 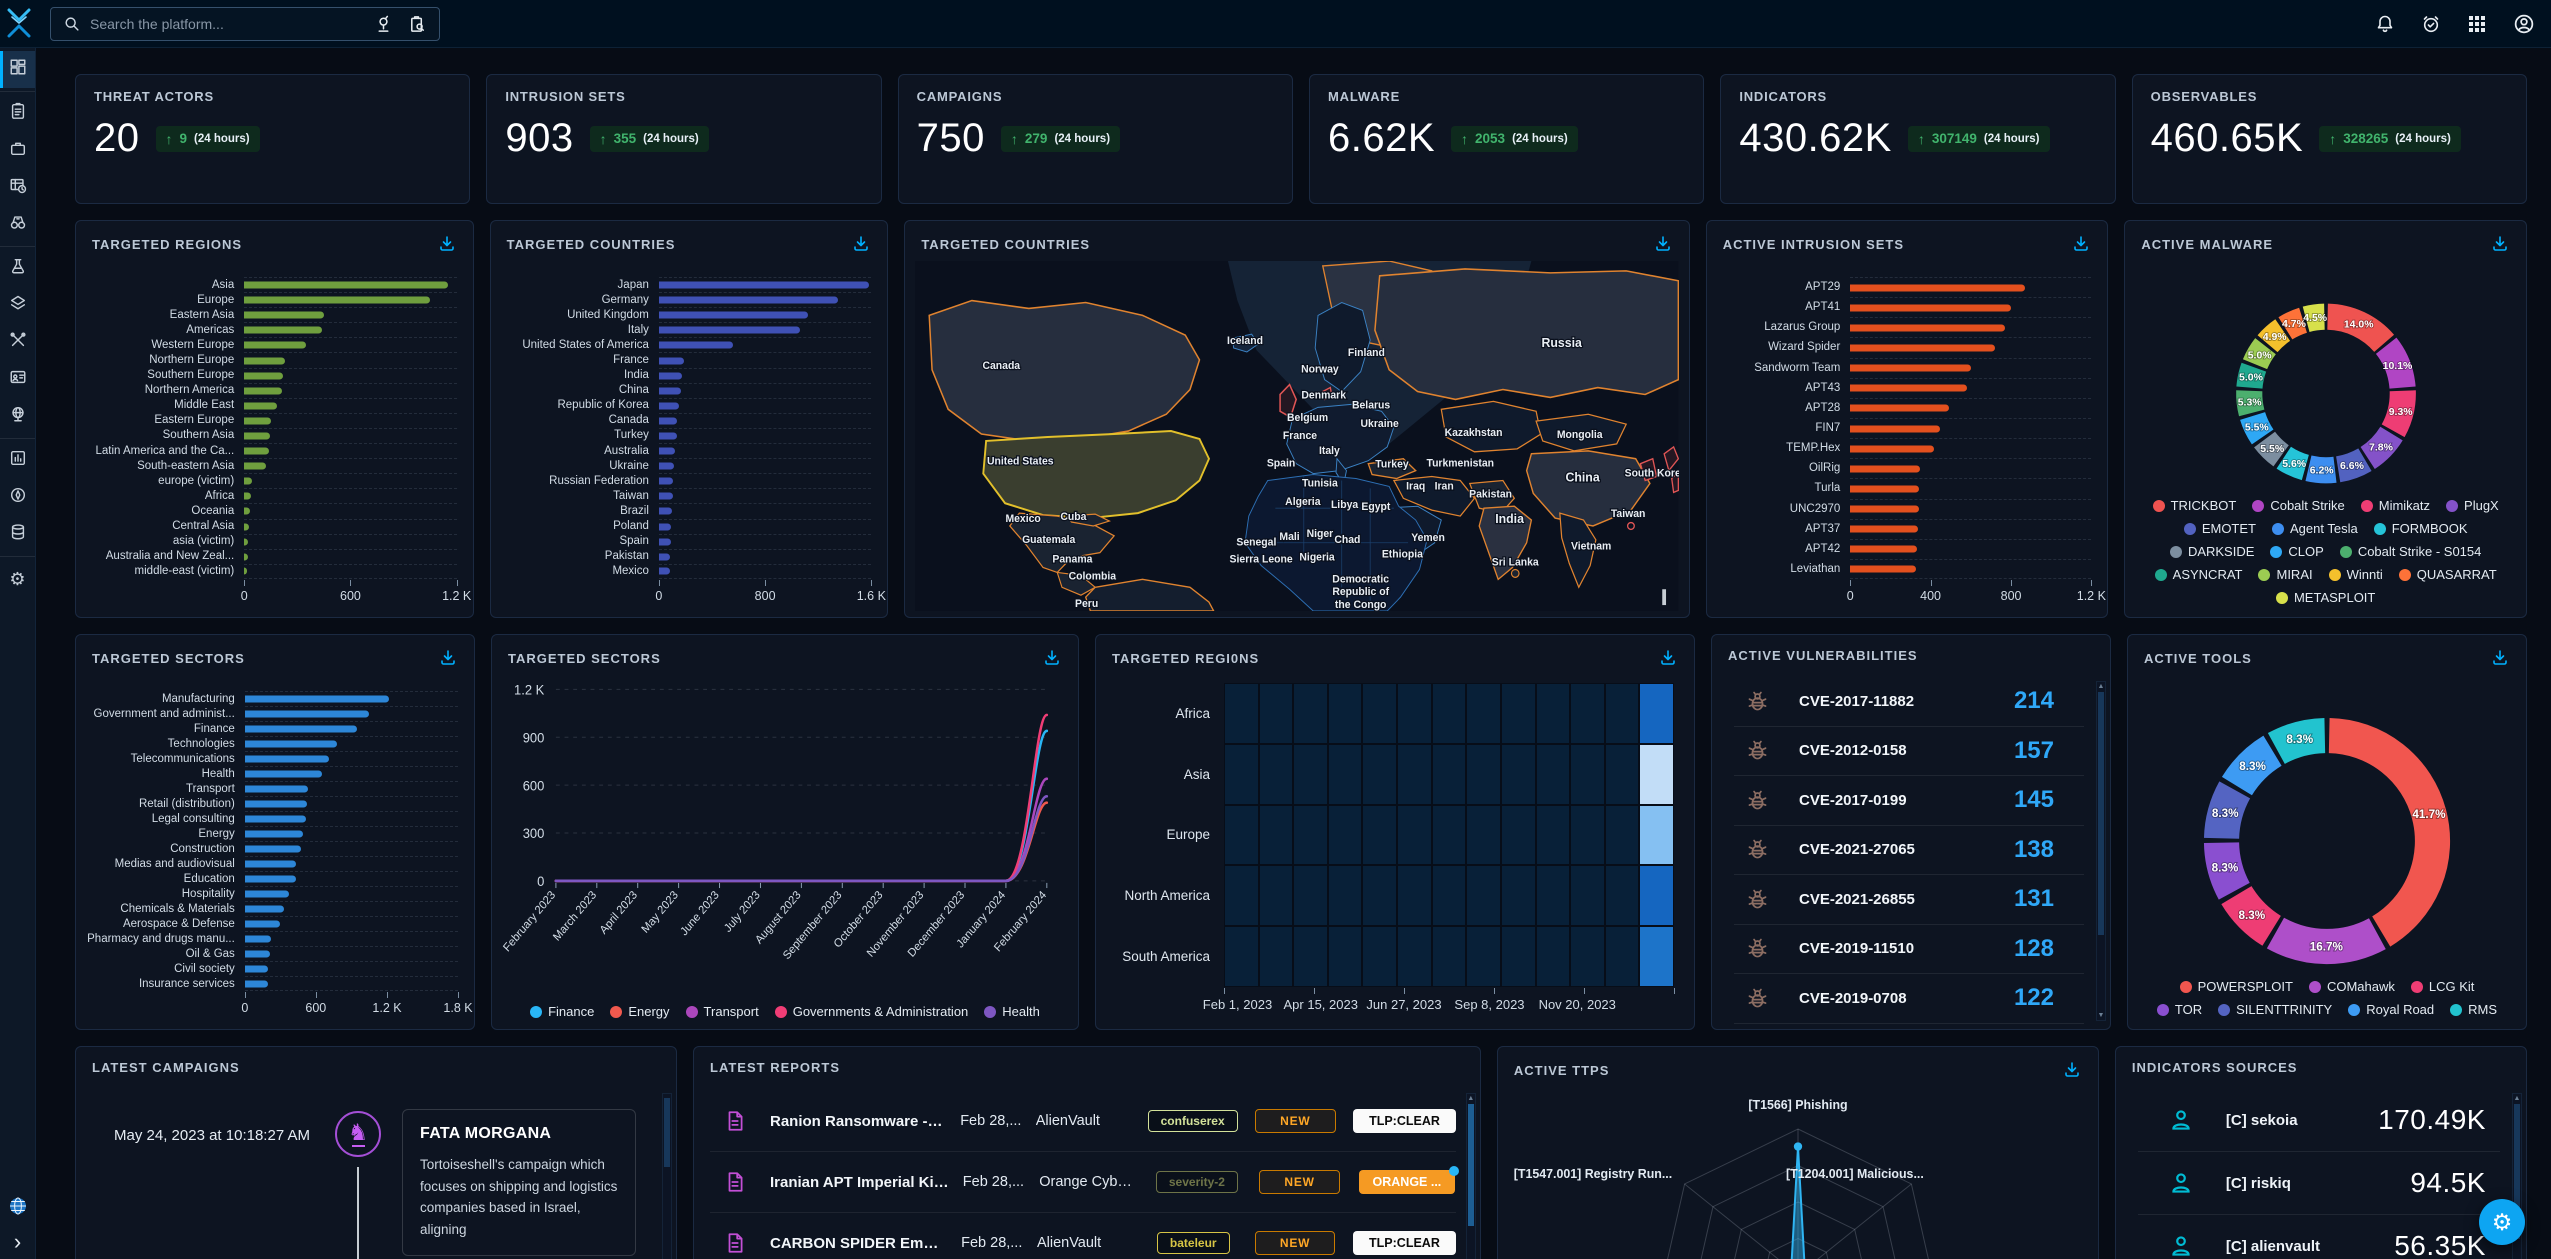 I want to click on nav-events, so click(x=17, y=187).